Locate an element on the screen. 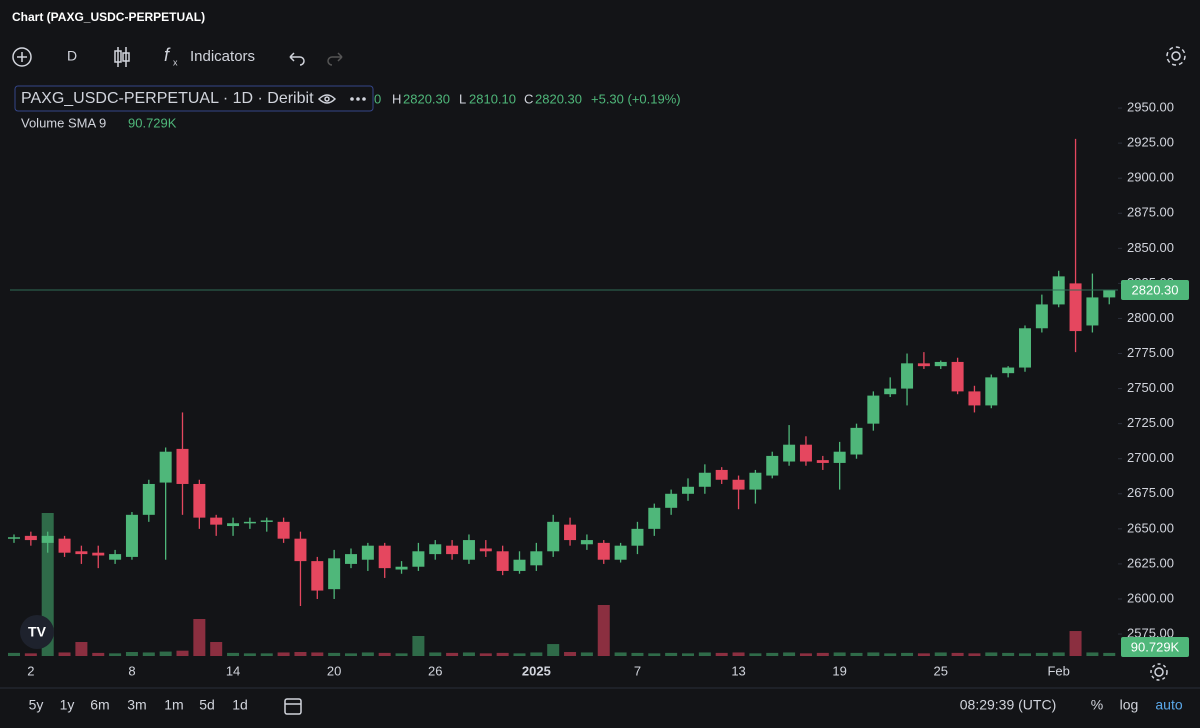  legend-close: 2820.30 is located at coordinates (558, 98).